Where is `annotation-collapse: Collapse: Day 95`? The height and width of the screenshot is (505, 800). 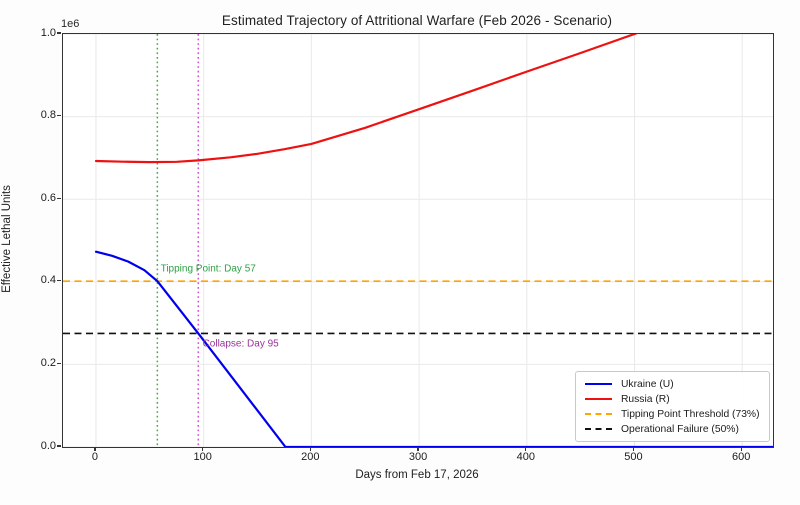
annotation-collapse: Collapse: Day 95 is located at coordinates (240, 344).